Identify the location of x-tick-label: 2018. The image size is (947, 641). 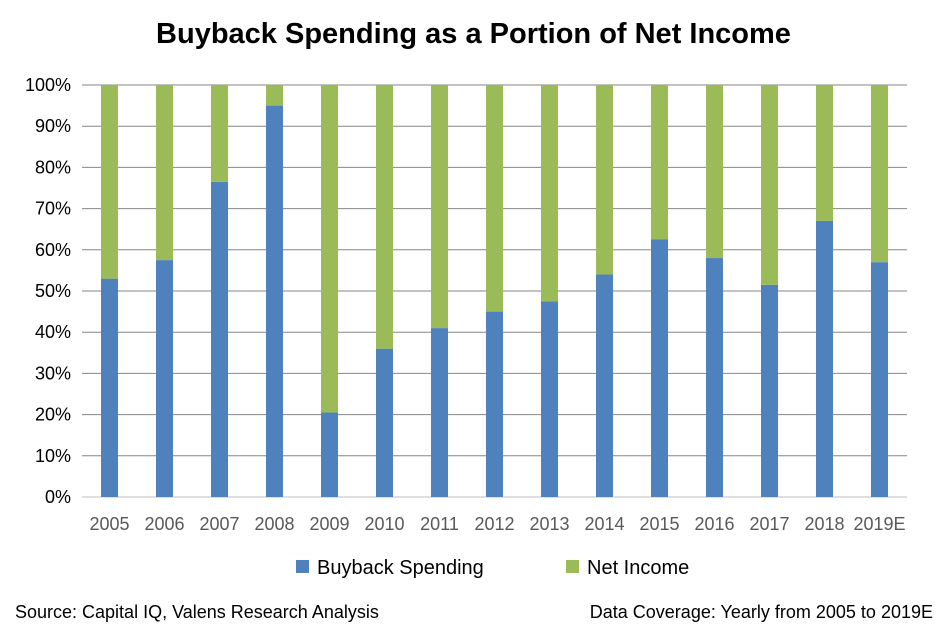
(824, 524).